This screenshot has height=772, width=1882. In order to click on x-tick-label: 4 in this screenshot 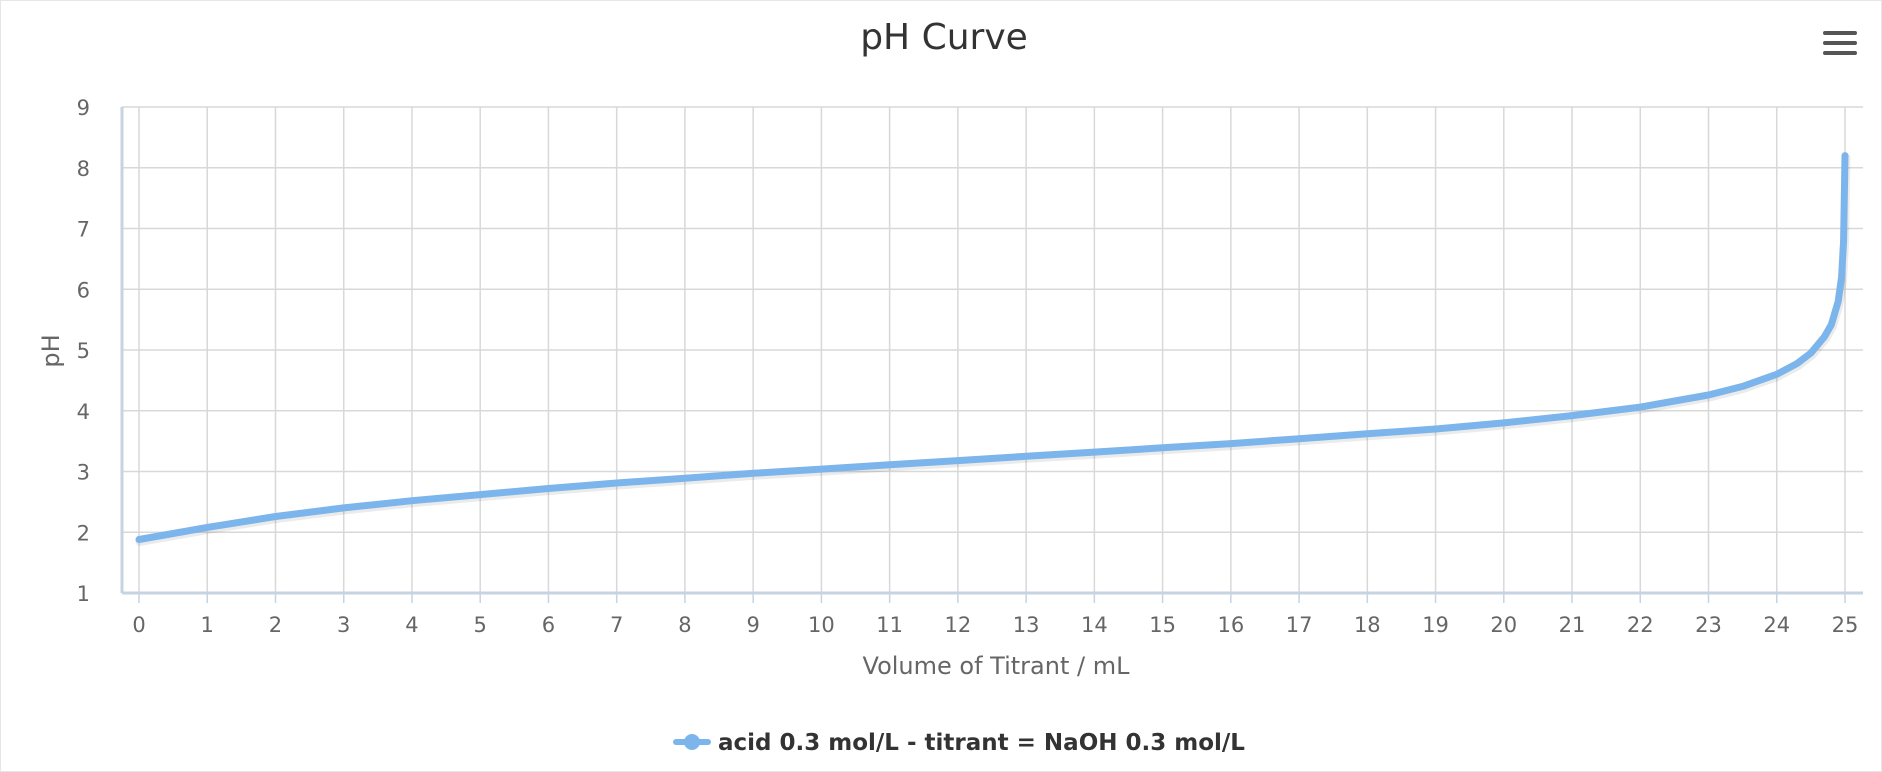, I will do `click(411, 625)`.